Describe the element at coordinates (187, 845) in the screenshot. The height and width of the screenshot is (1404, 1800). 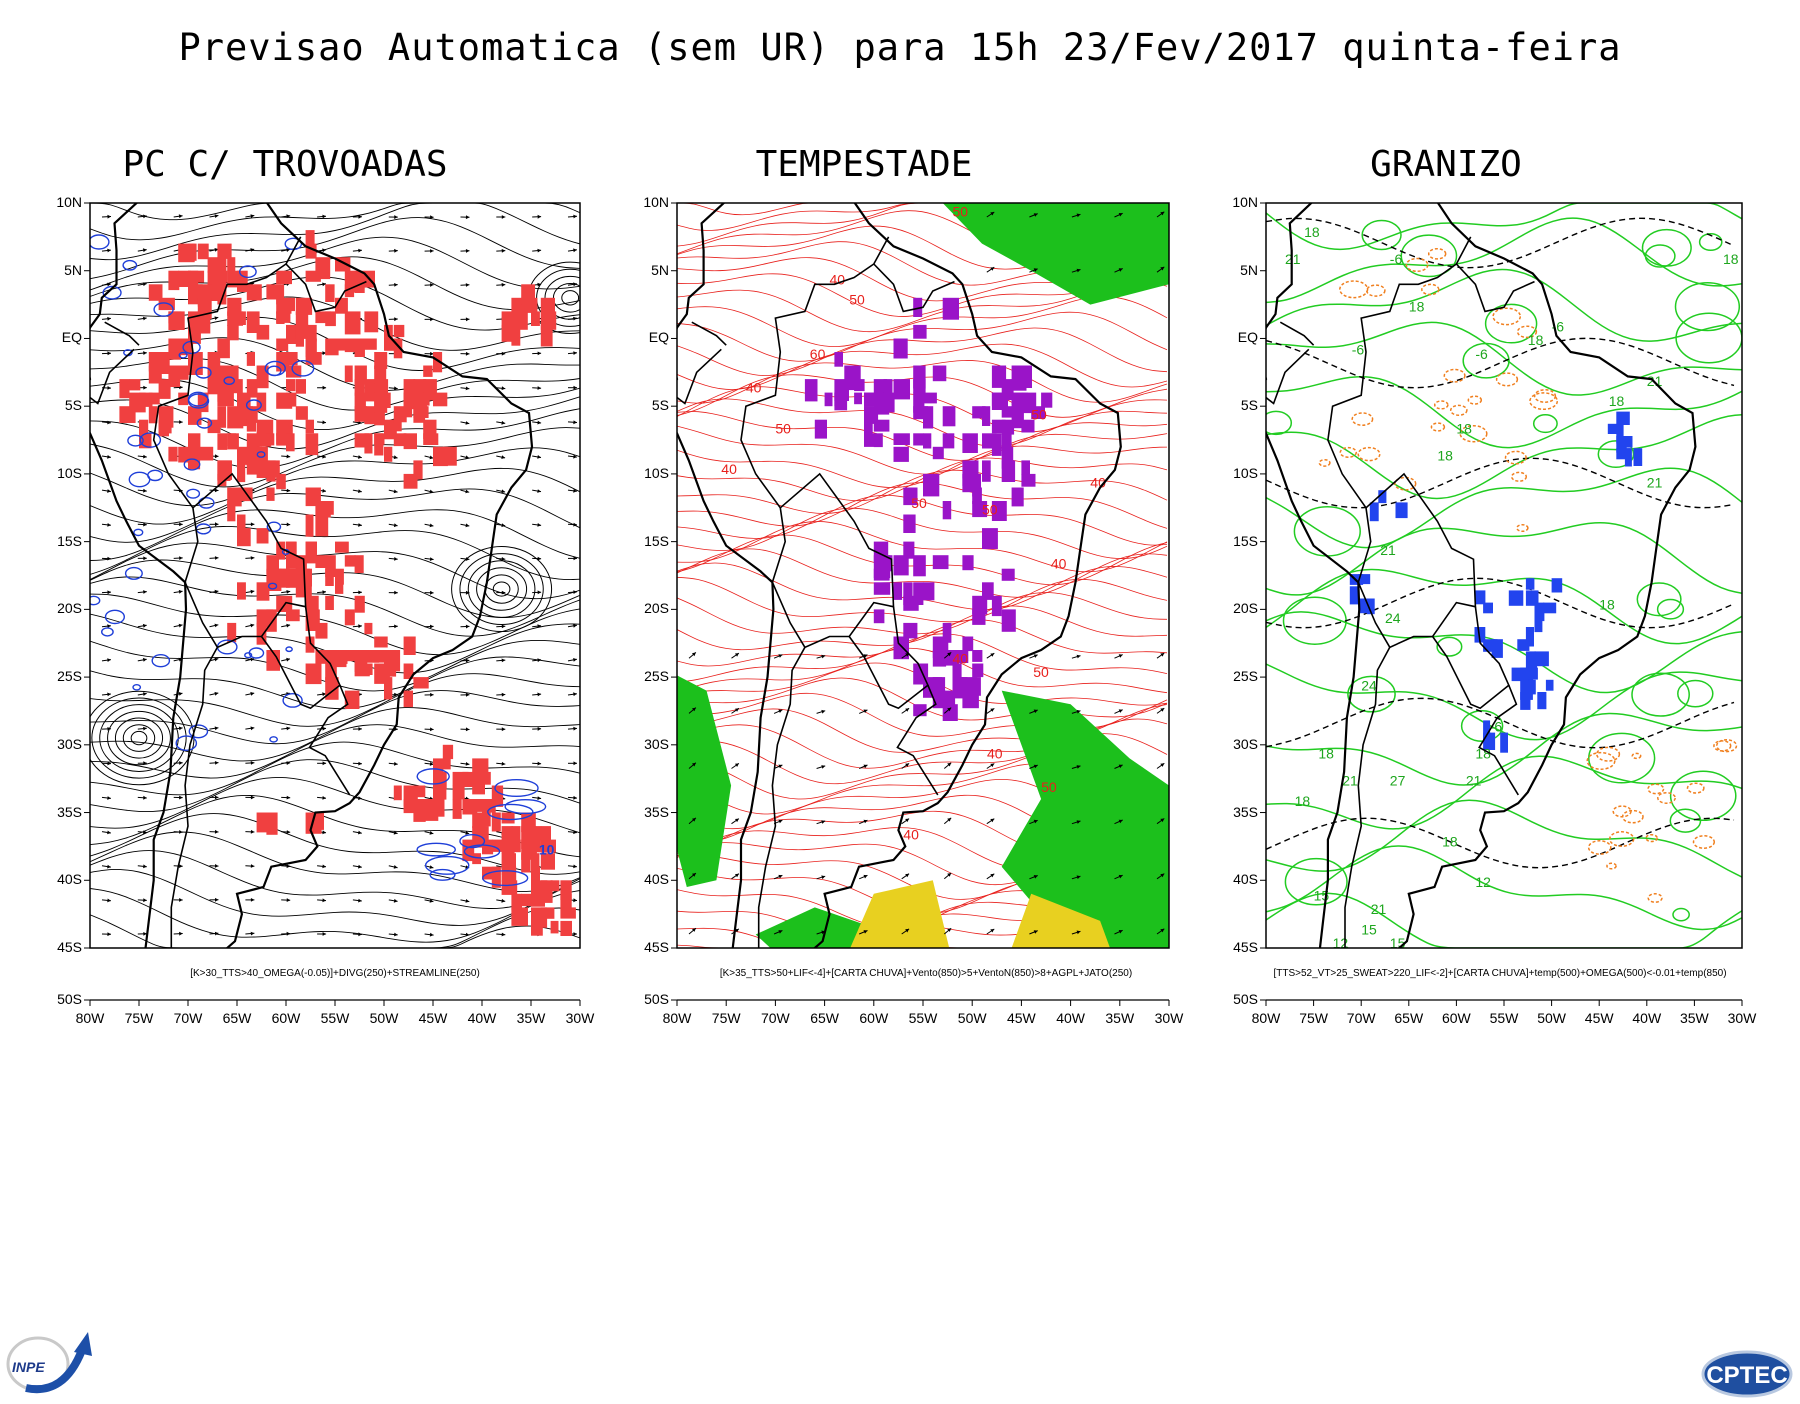
I see `trovoadas-border` at that location.